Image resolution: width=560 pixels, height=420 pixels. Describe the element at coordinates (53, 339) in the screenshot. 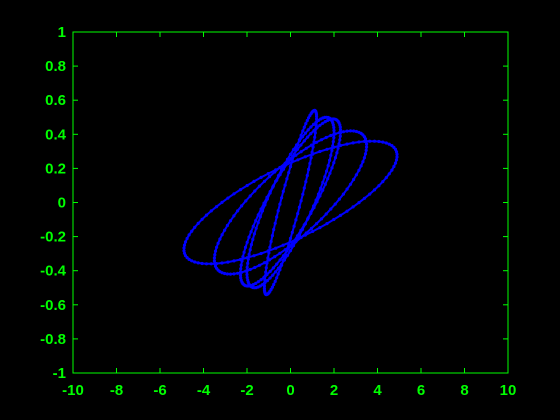

I see `y-tick-label: -0.8` at that location.